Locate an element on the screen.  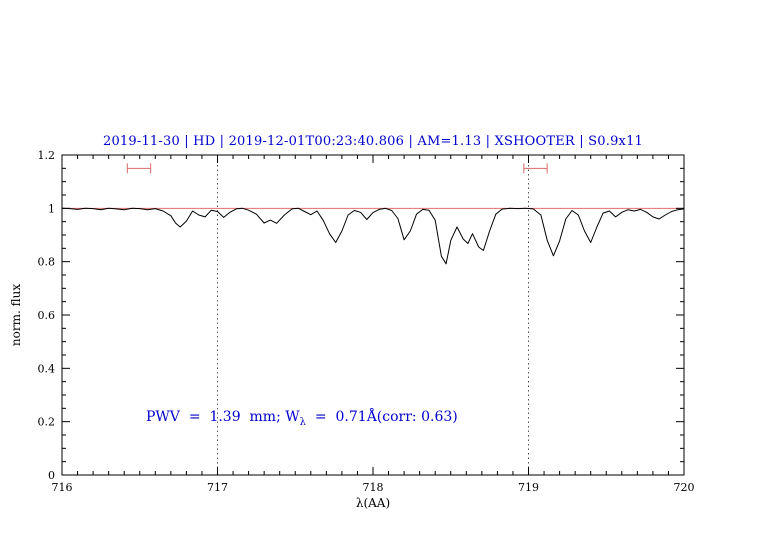
tick-label: 716 is located at coordinates (62, 487).